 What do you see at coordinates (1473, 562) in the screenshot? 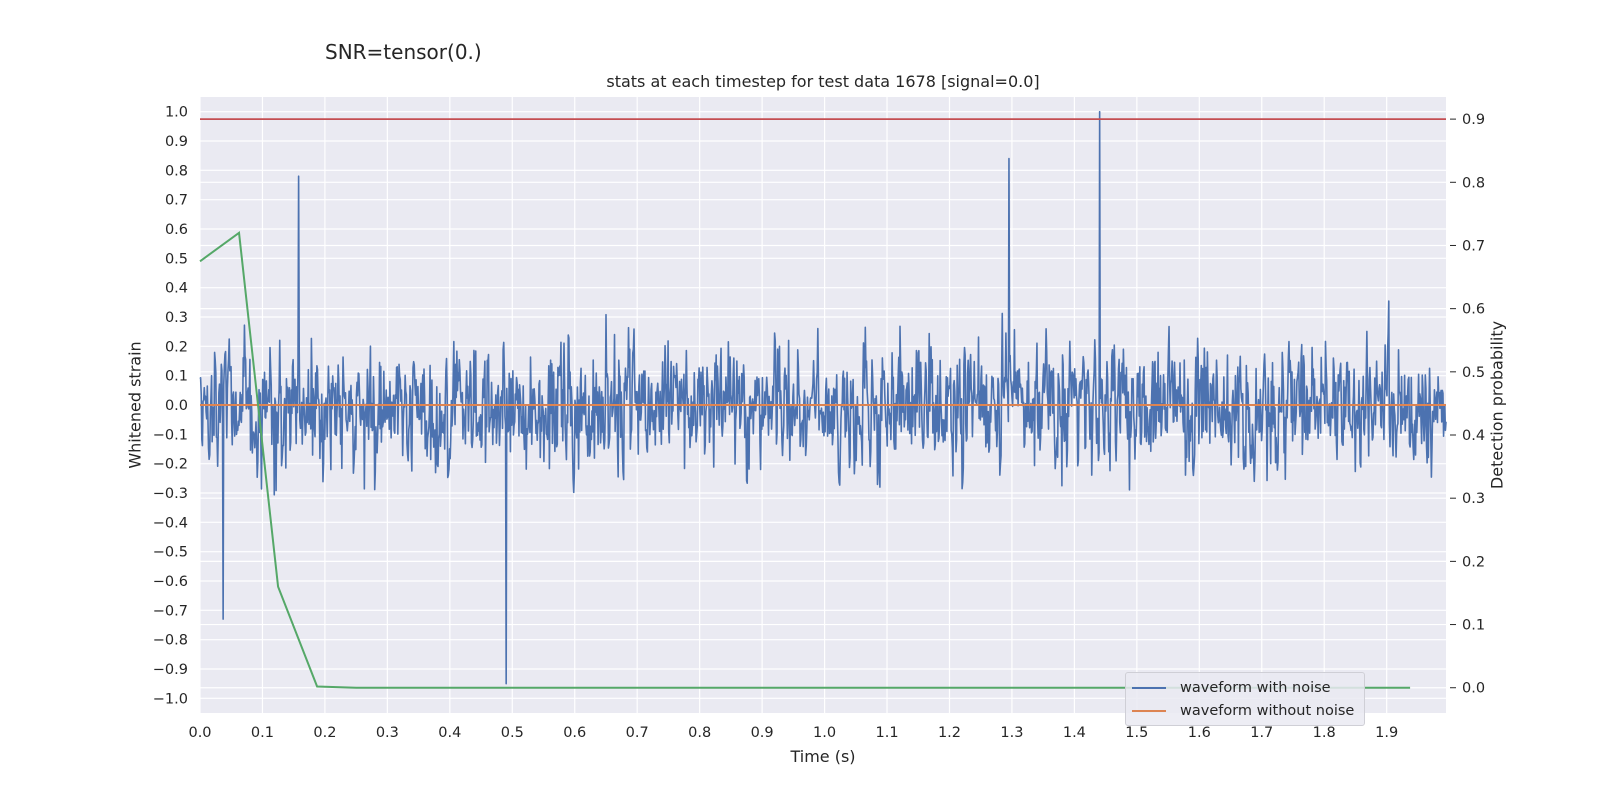
I see `y2-tick-label: 0.2` at bounding box center [1473, 562].